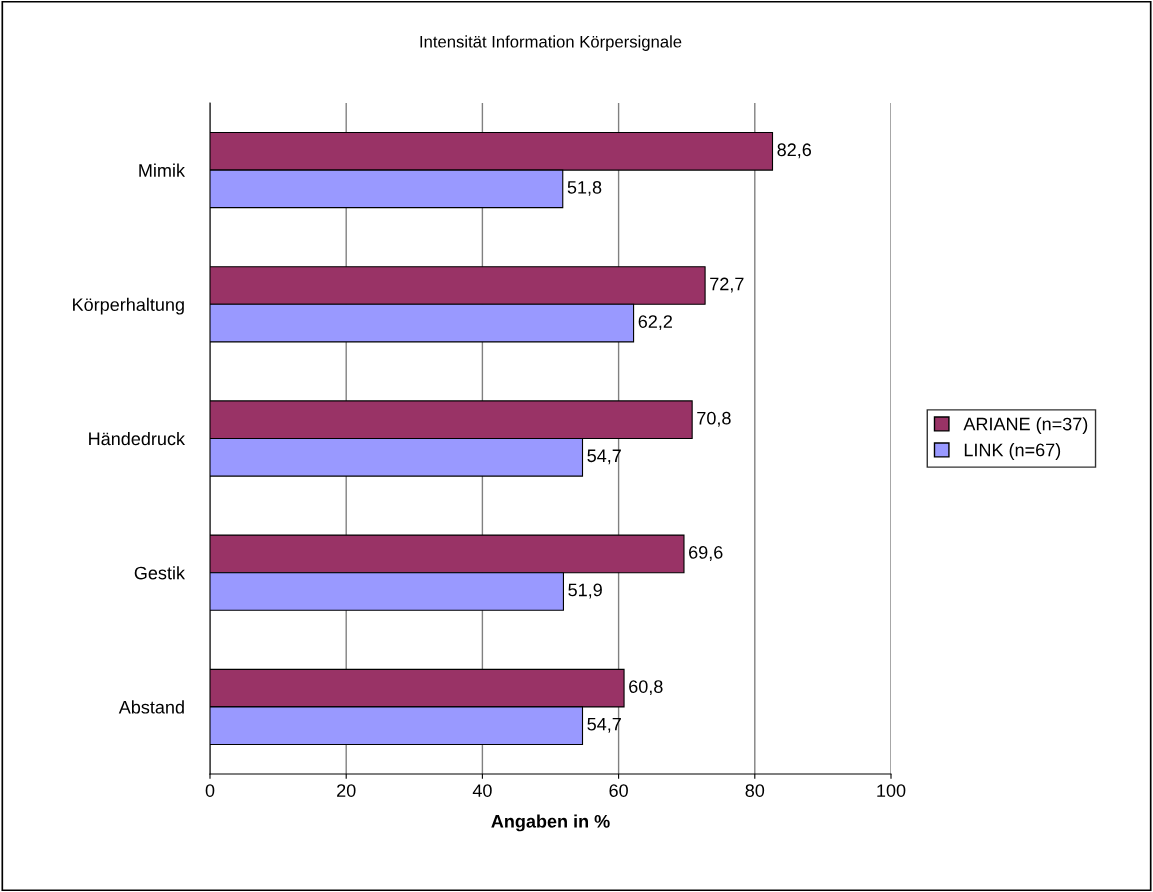 This screenshot has width=1153, height=892. Describe the element at coordinates (584, 188) in the screenshot. I see `data-label: 51,8` at that location.